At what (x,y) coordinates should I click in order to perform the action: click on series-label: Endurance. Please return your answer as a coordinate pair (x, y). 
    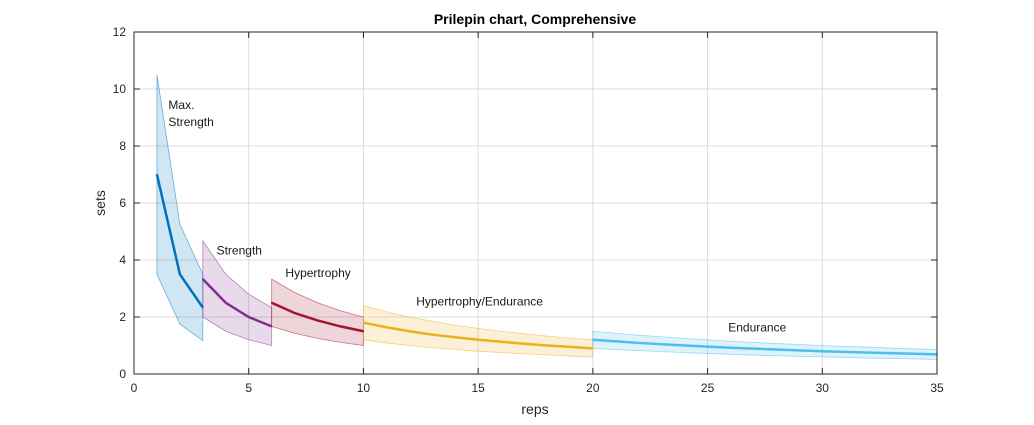
    Looking at the image, I should click on (757, 327).